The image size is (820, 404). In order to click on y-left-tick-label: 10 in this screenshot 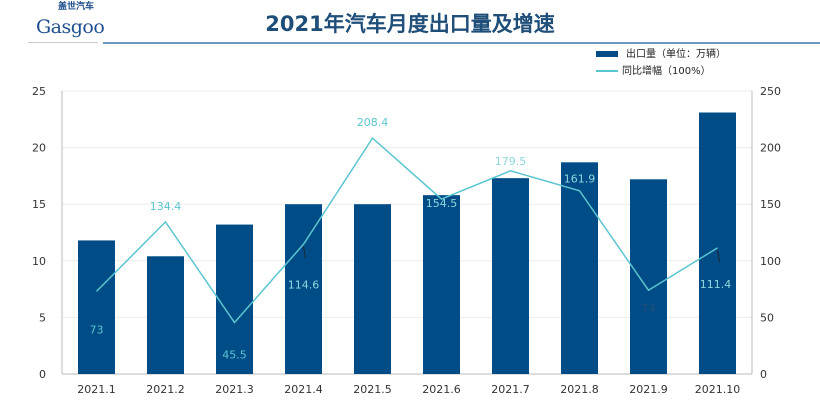, I will do `click(39, 261)`.